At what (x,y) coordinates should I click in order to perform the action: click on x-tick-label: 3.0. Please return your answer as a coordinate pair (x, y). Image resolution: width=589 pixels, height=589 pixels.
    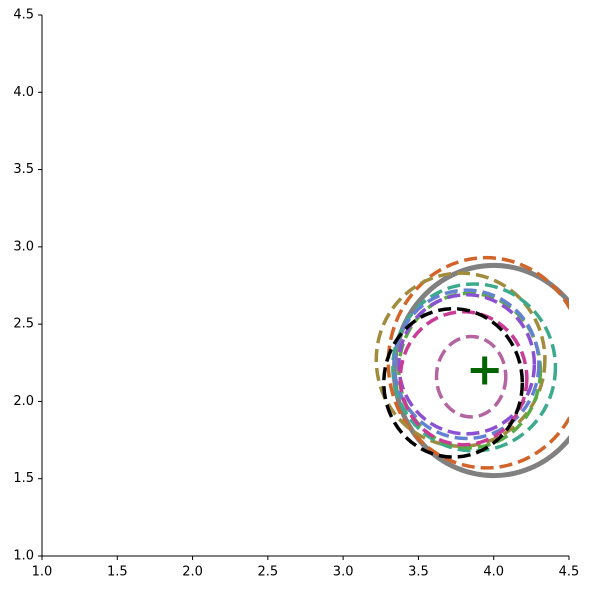
    Looking at the image, I should click on (343, 572).